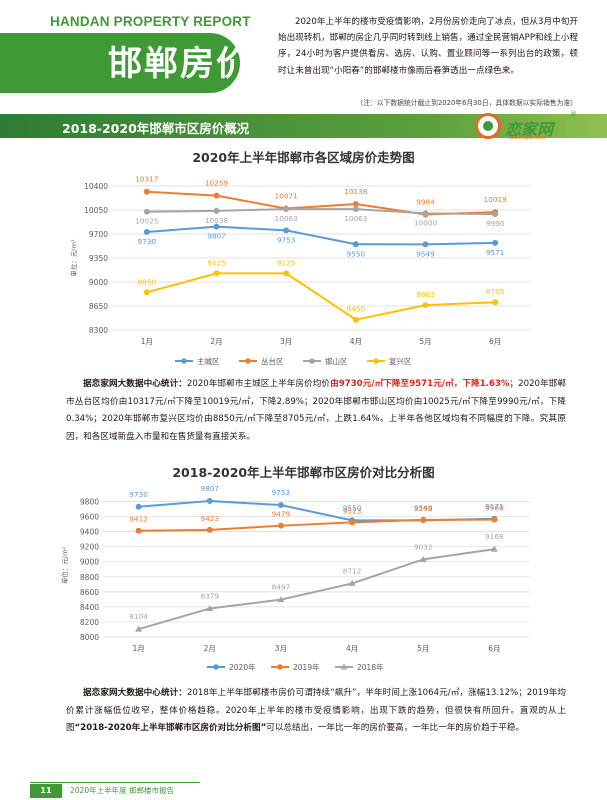 This screenshot has height=800, width=607. Describe the element at coordinates (89, 532) in the screenshot. I see `y-tick-label: 9400` at that location.